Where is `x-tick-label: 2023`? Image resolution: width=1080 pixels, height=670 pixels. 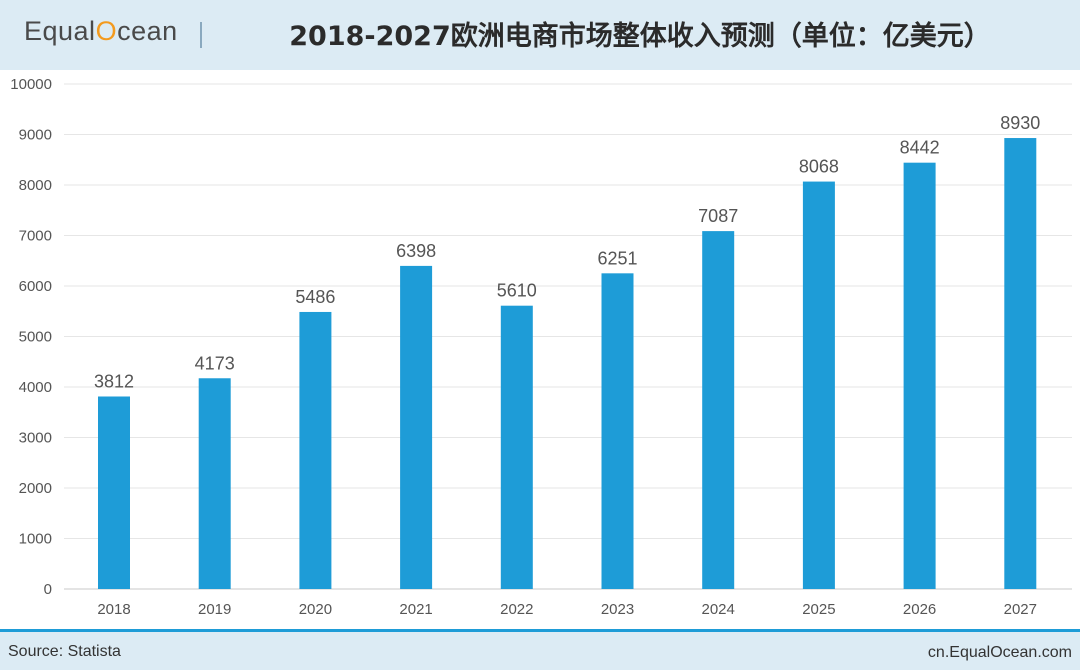
x-tick-label: 2023 is located at coordinates (617, 609).